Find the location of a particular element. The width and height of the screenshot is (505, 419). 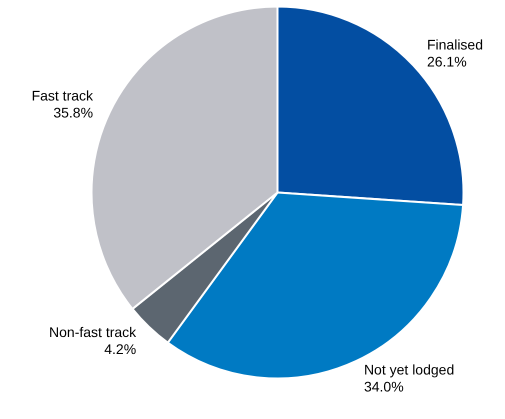

data-label: 34.0% is located at coordinates (384, 386).